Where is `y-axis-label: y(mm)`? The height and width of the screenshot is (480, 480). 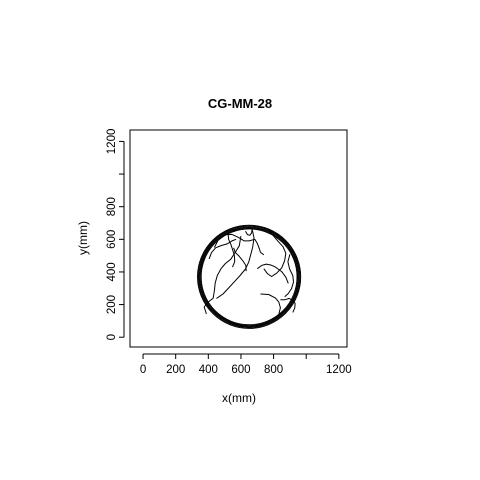
y-axis-label: y(mm) is located at coordinates (83, 238).